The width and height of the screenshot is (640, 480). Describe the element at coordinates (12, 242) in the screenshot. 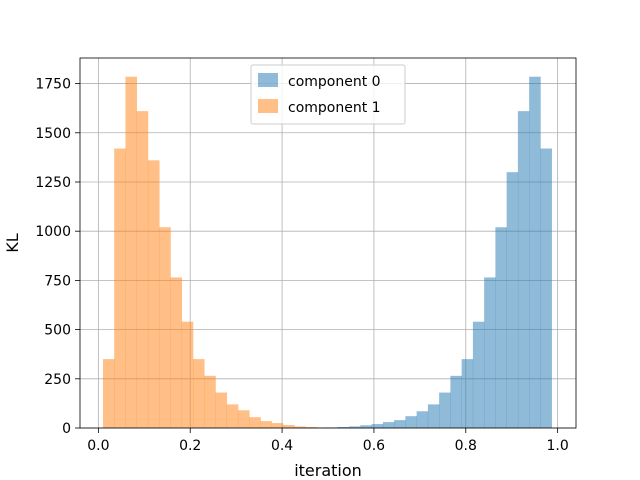

I see `y-axis-label: KL` at that location.